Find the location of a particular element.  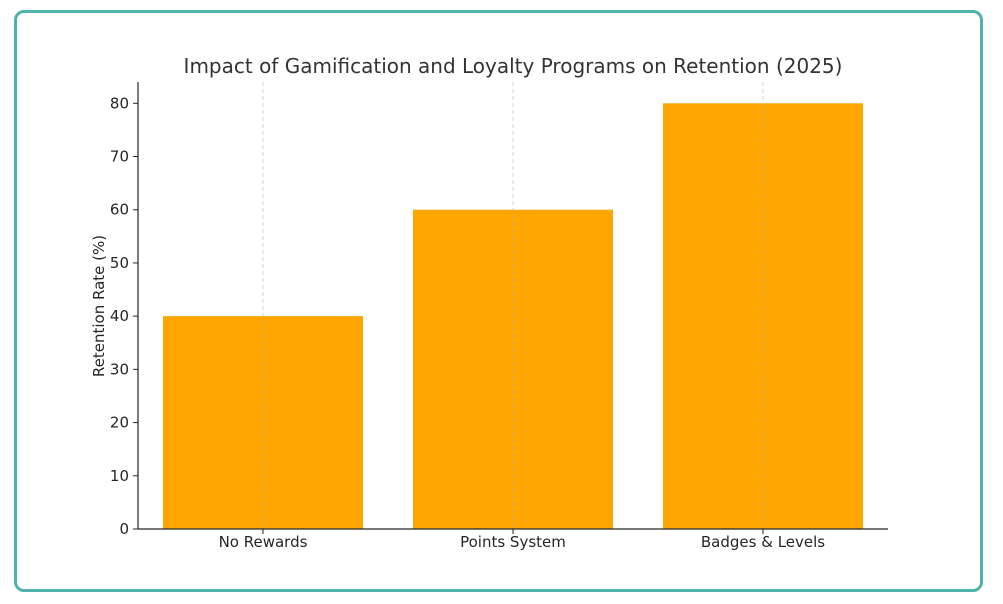

x-tick-label: Badges & Levels is located at coordinates (763, 542).